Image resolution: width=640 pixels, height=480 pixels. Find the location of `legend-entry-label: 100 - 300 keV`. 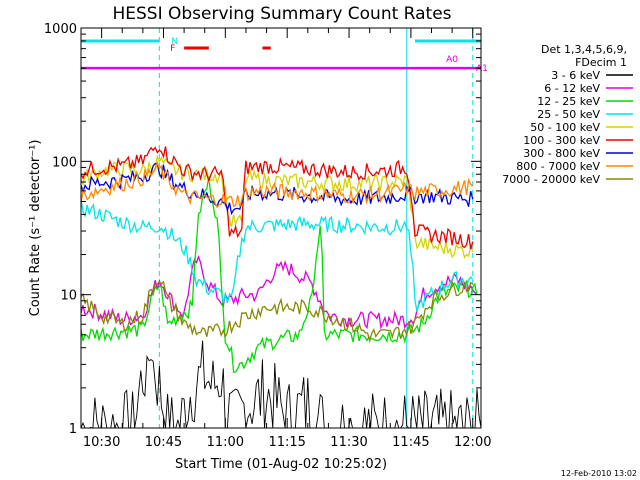

legend-entry-label: 100 - 300 keV is located at coordinates (561, 140).